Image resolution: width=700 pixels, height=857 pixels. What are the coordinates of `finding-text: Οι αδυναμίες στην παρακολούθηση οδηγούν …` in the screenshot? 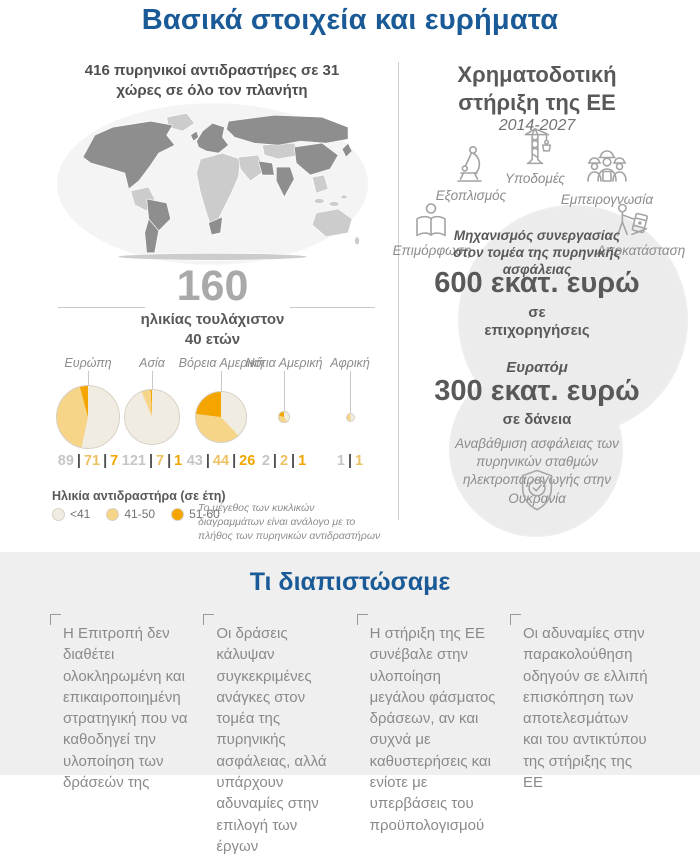 It's located at (585, 708).